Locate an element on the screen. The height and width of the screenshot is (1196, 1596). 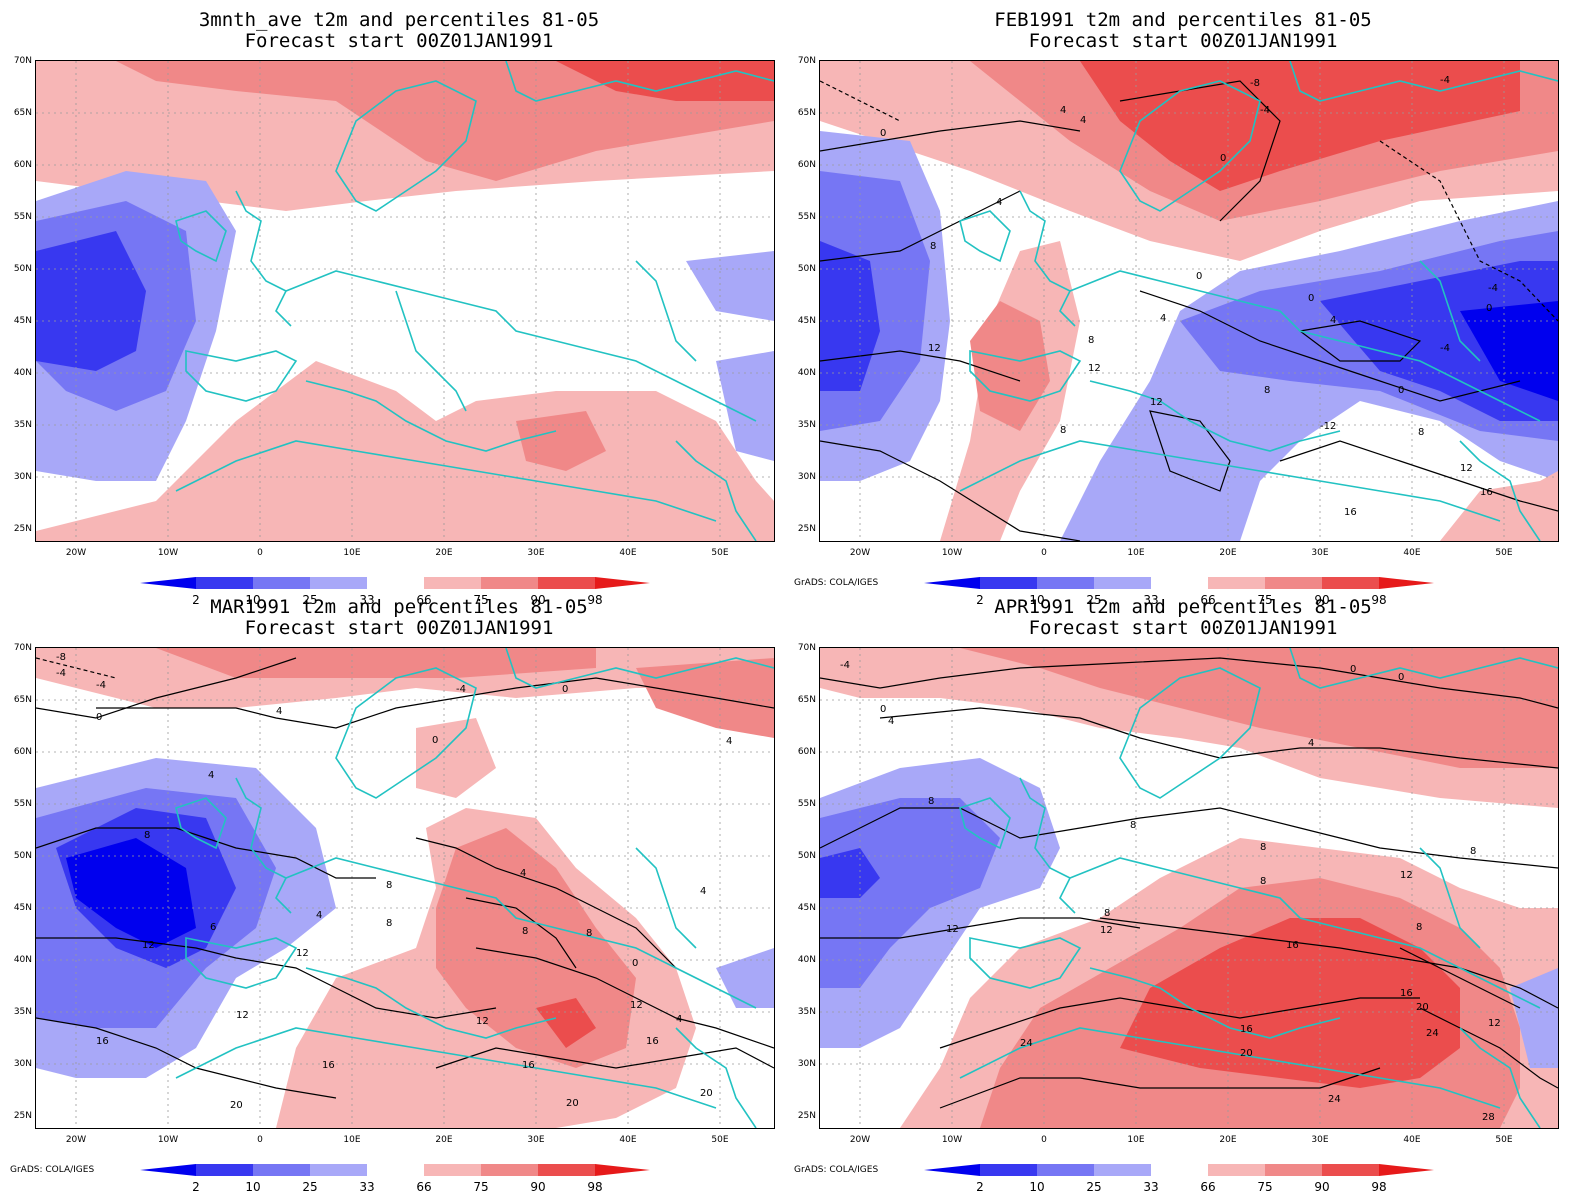
shade-warm-north-strong is located at coordinates (445, 121).